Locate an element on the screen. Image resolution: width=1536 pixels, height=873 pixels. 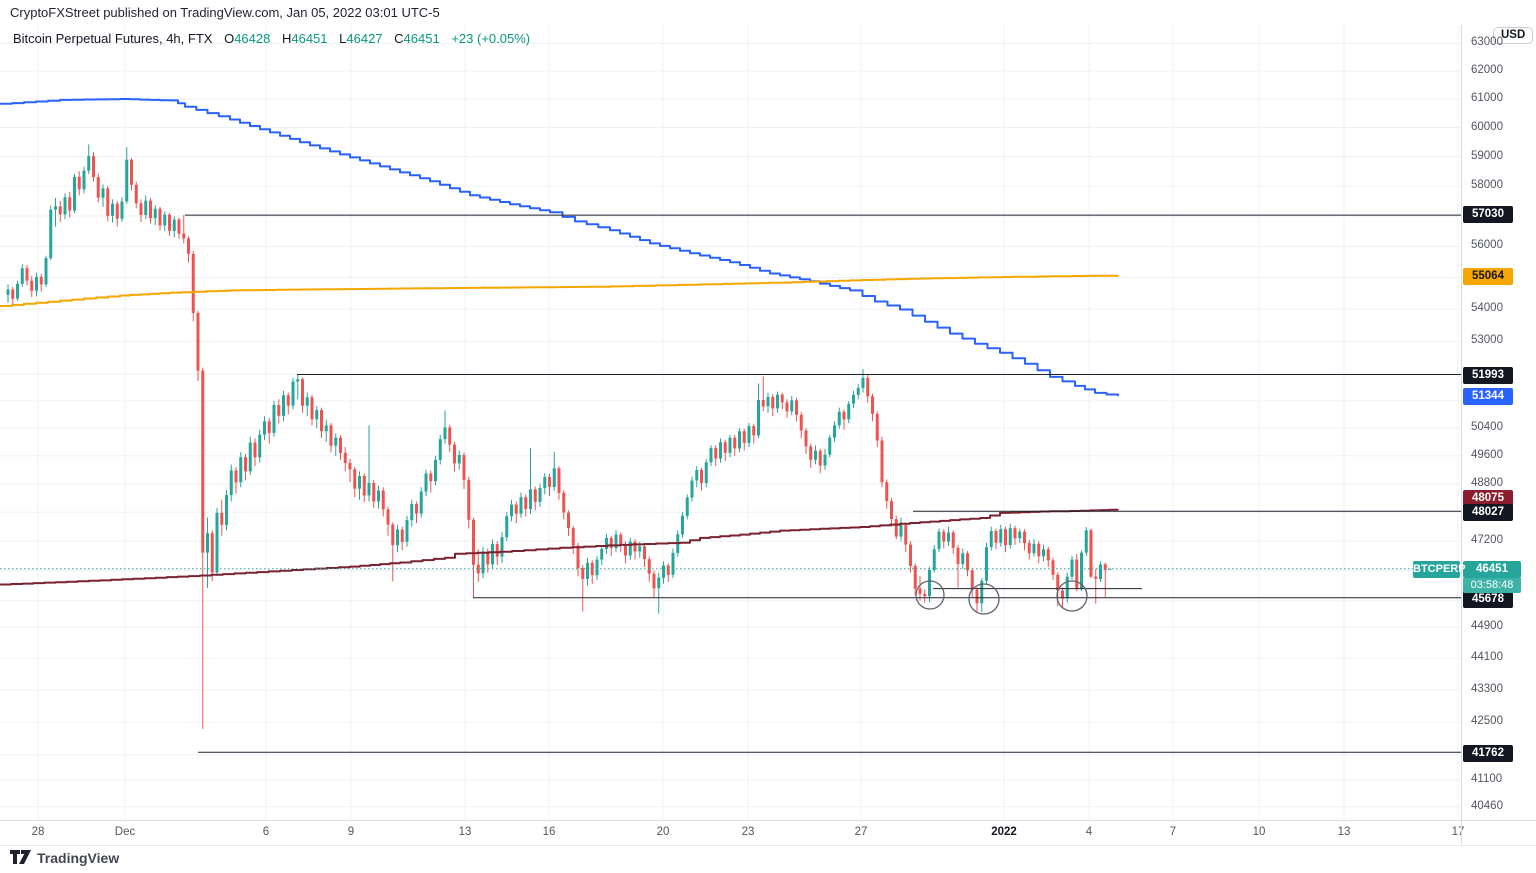
price-axis-label: 56000 is located at coordinates (1487, 245).